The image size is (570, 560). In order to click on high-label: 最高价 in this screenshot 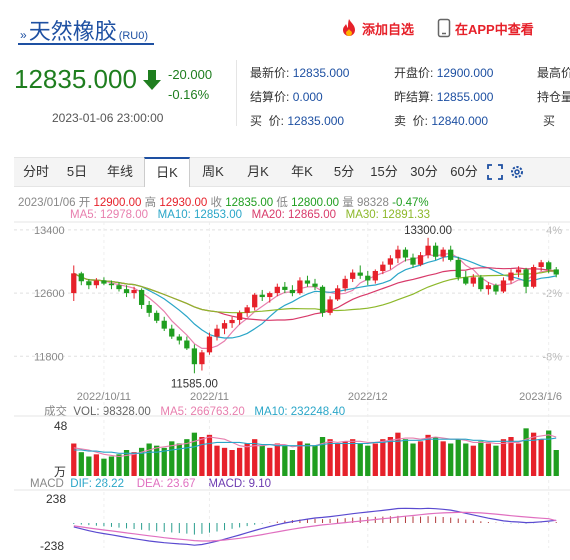, I will do `click(553, 73)`.